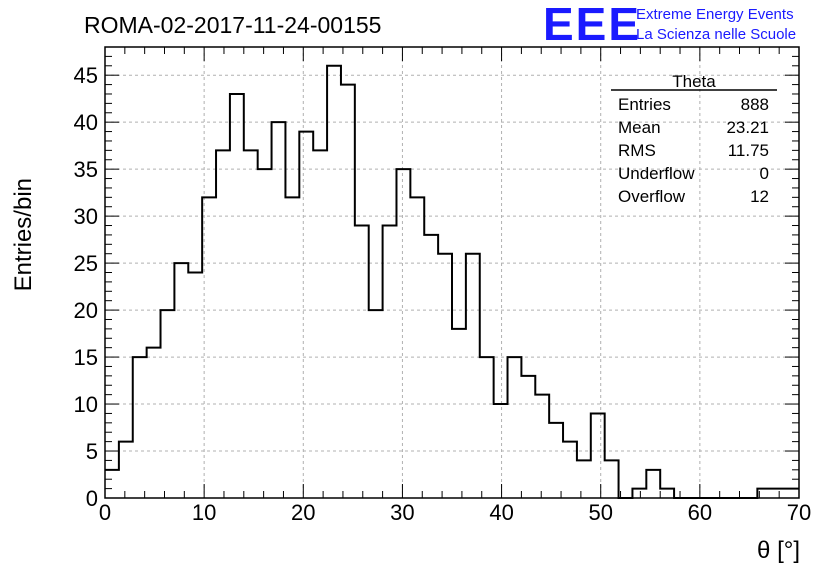  Describe the element at coordinates (592, 25) in the screenshot. I see `eee-logo-mark: EEE` at that location.